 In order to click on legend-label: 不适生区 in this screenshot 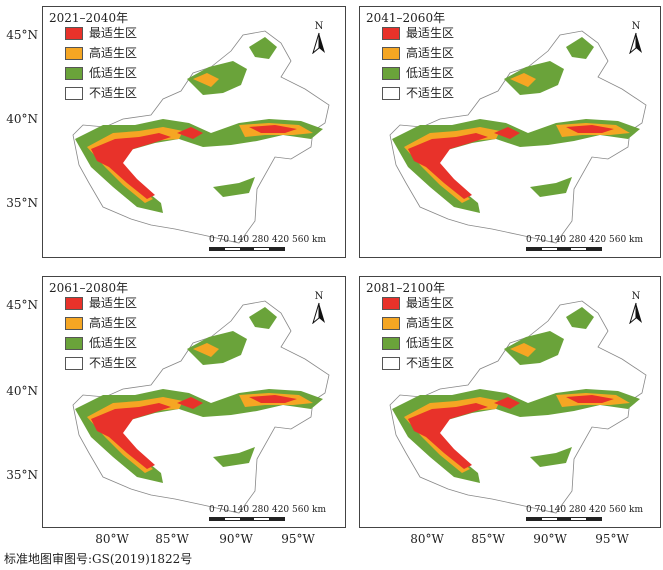, I will do `click(113, 93)`.